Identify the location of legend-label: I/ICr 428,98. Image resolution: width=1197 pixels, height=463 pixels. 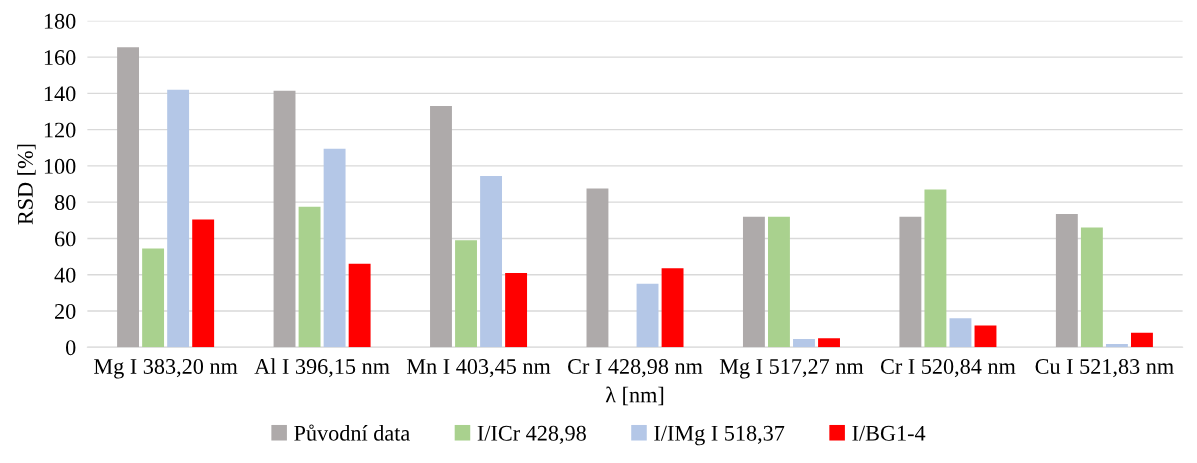
(531, 434).